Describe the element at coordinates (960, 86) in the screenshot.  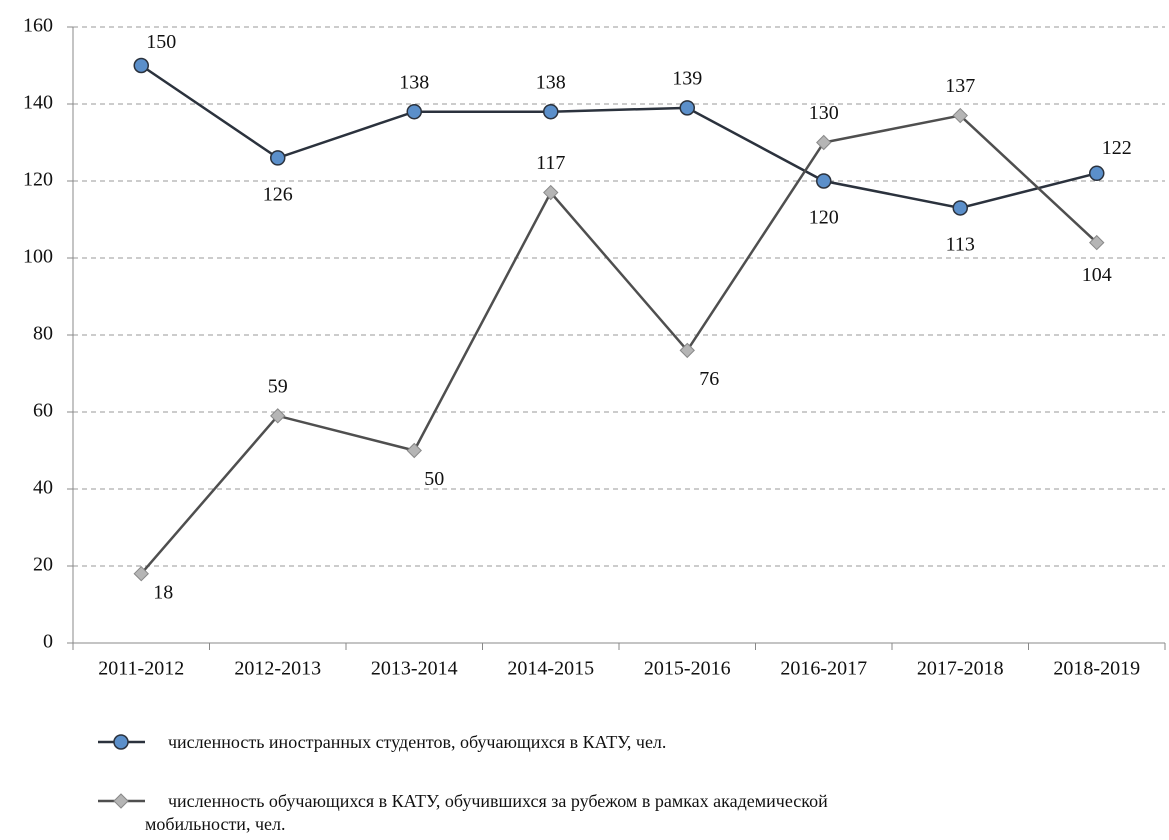
I see `data-label: 137` at that location.